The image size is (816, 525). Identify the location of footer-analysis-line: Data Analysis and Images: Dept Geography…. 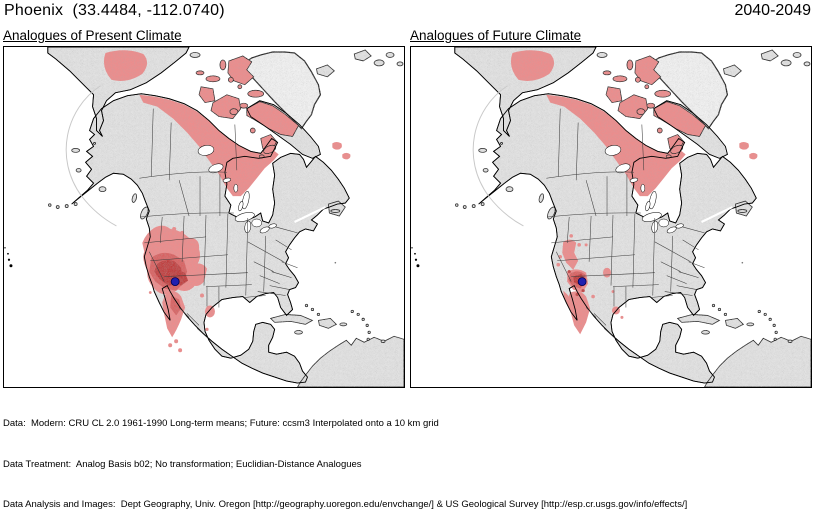
(345, 504).